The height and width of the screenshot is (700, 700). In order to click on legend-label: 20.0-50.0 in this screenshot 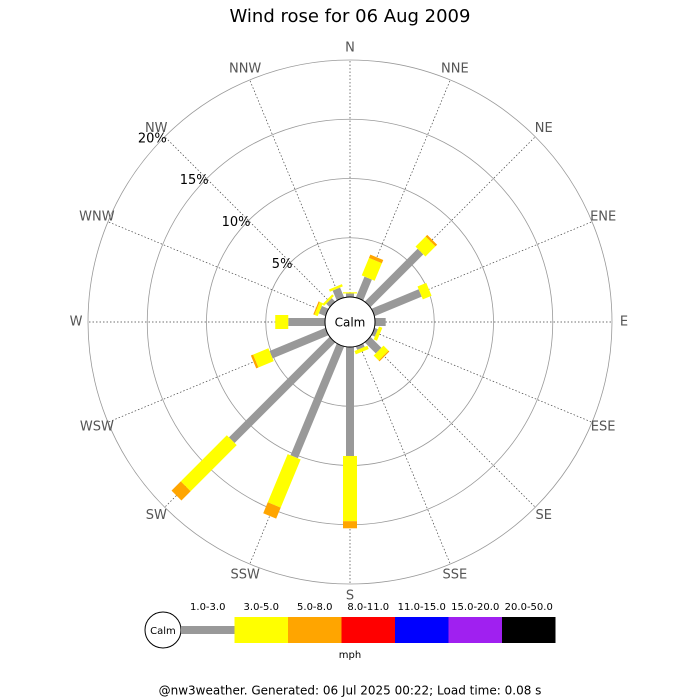, I will do `click(529, 607)`.